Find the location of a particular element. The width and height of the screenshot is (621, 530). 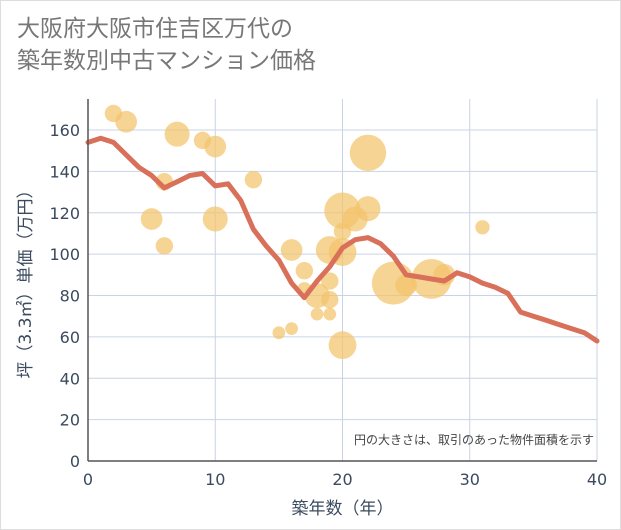

x-tick-label: 0 is located at coordinates (88, 479).